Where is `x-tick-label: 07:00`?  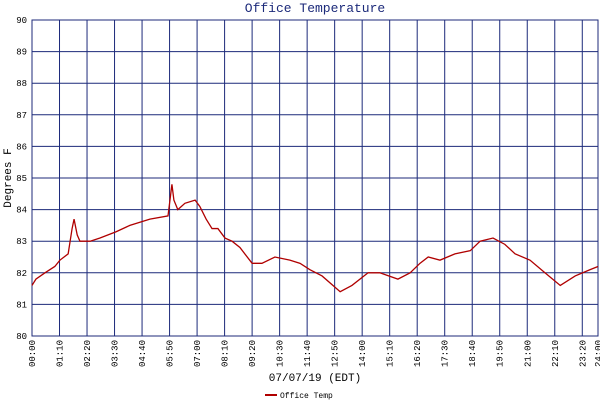 x-tick-label: 07:00 is located at coordinates (198, 353).